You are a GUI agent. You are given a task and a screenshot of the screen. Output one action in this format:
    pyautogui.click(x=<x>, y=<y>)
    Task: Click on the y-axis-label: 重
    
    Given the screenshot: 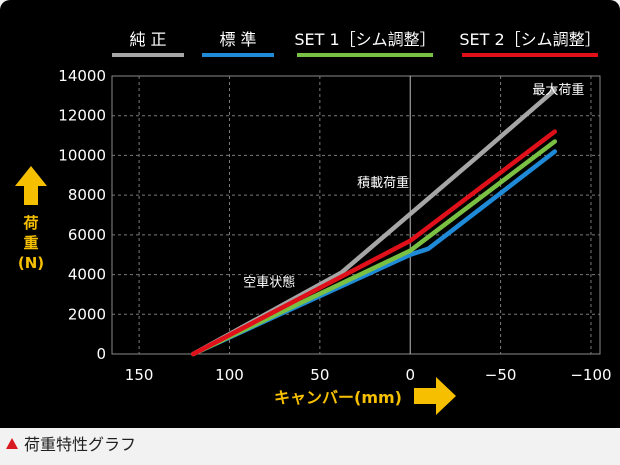 What is the action you would take?
    pyautogui.click(x=30, y=243)
    